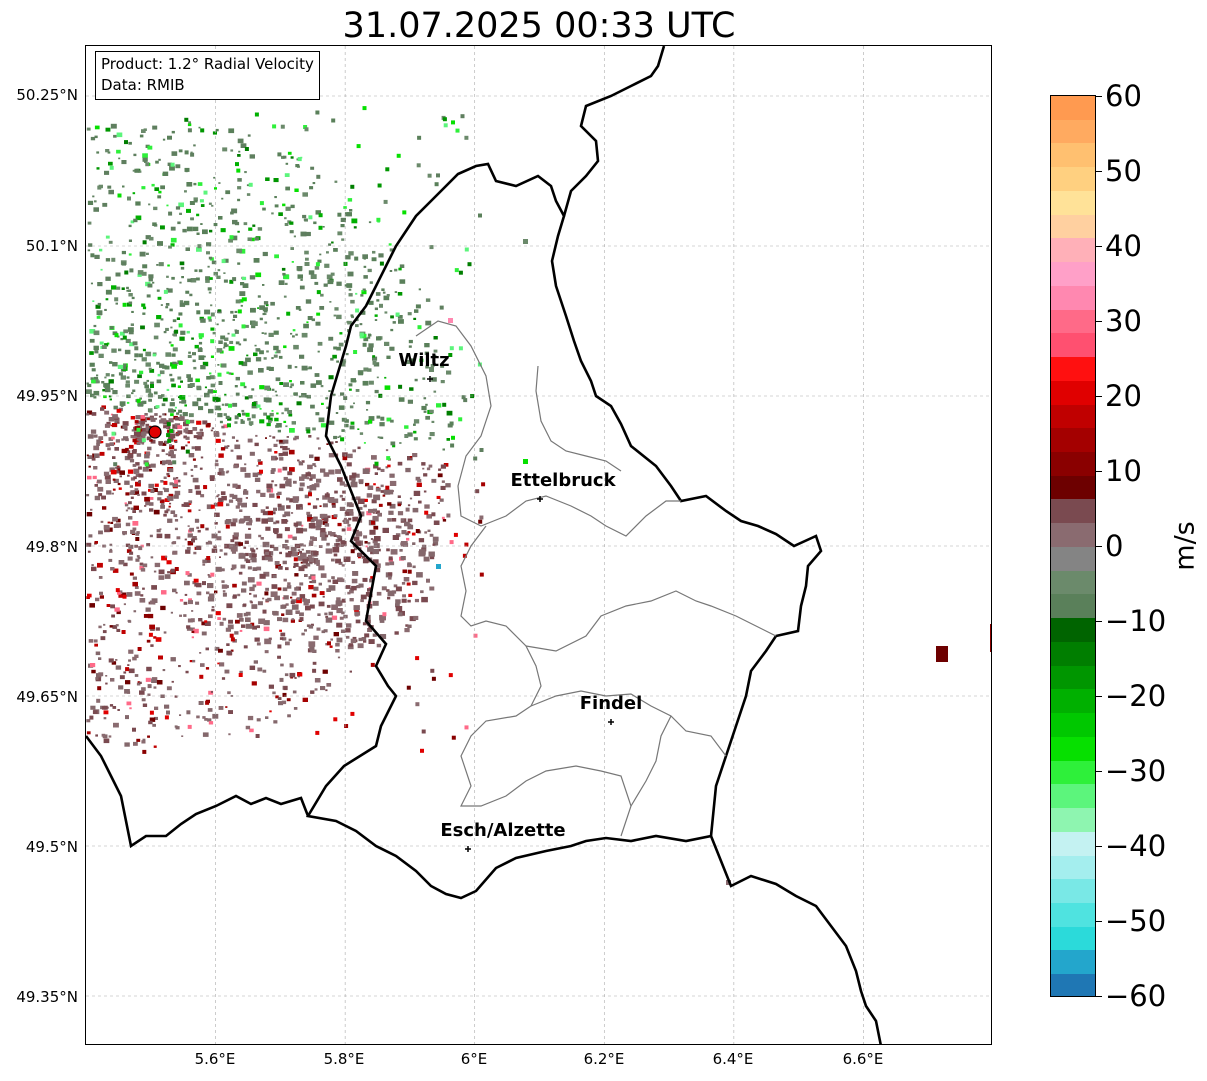 This screenshot has width=1207, height=1081. Describe the element at coordinates (155, 432) in the screenshot. I see `radar-site-marker` at that location.